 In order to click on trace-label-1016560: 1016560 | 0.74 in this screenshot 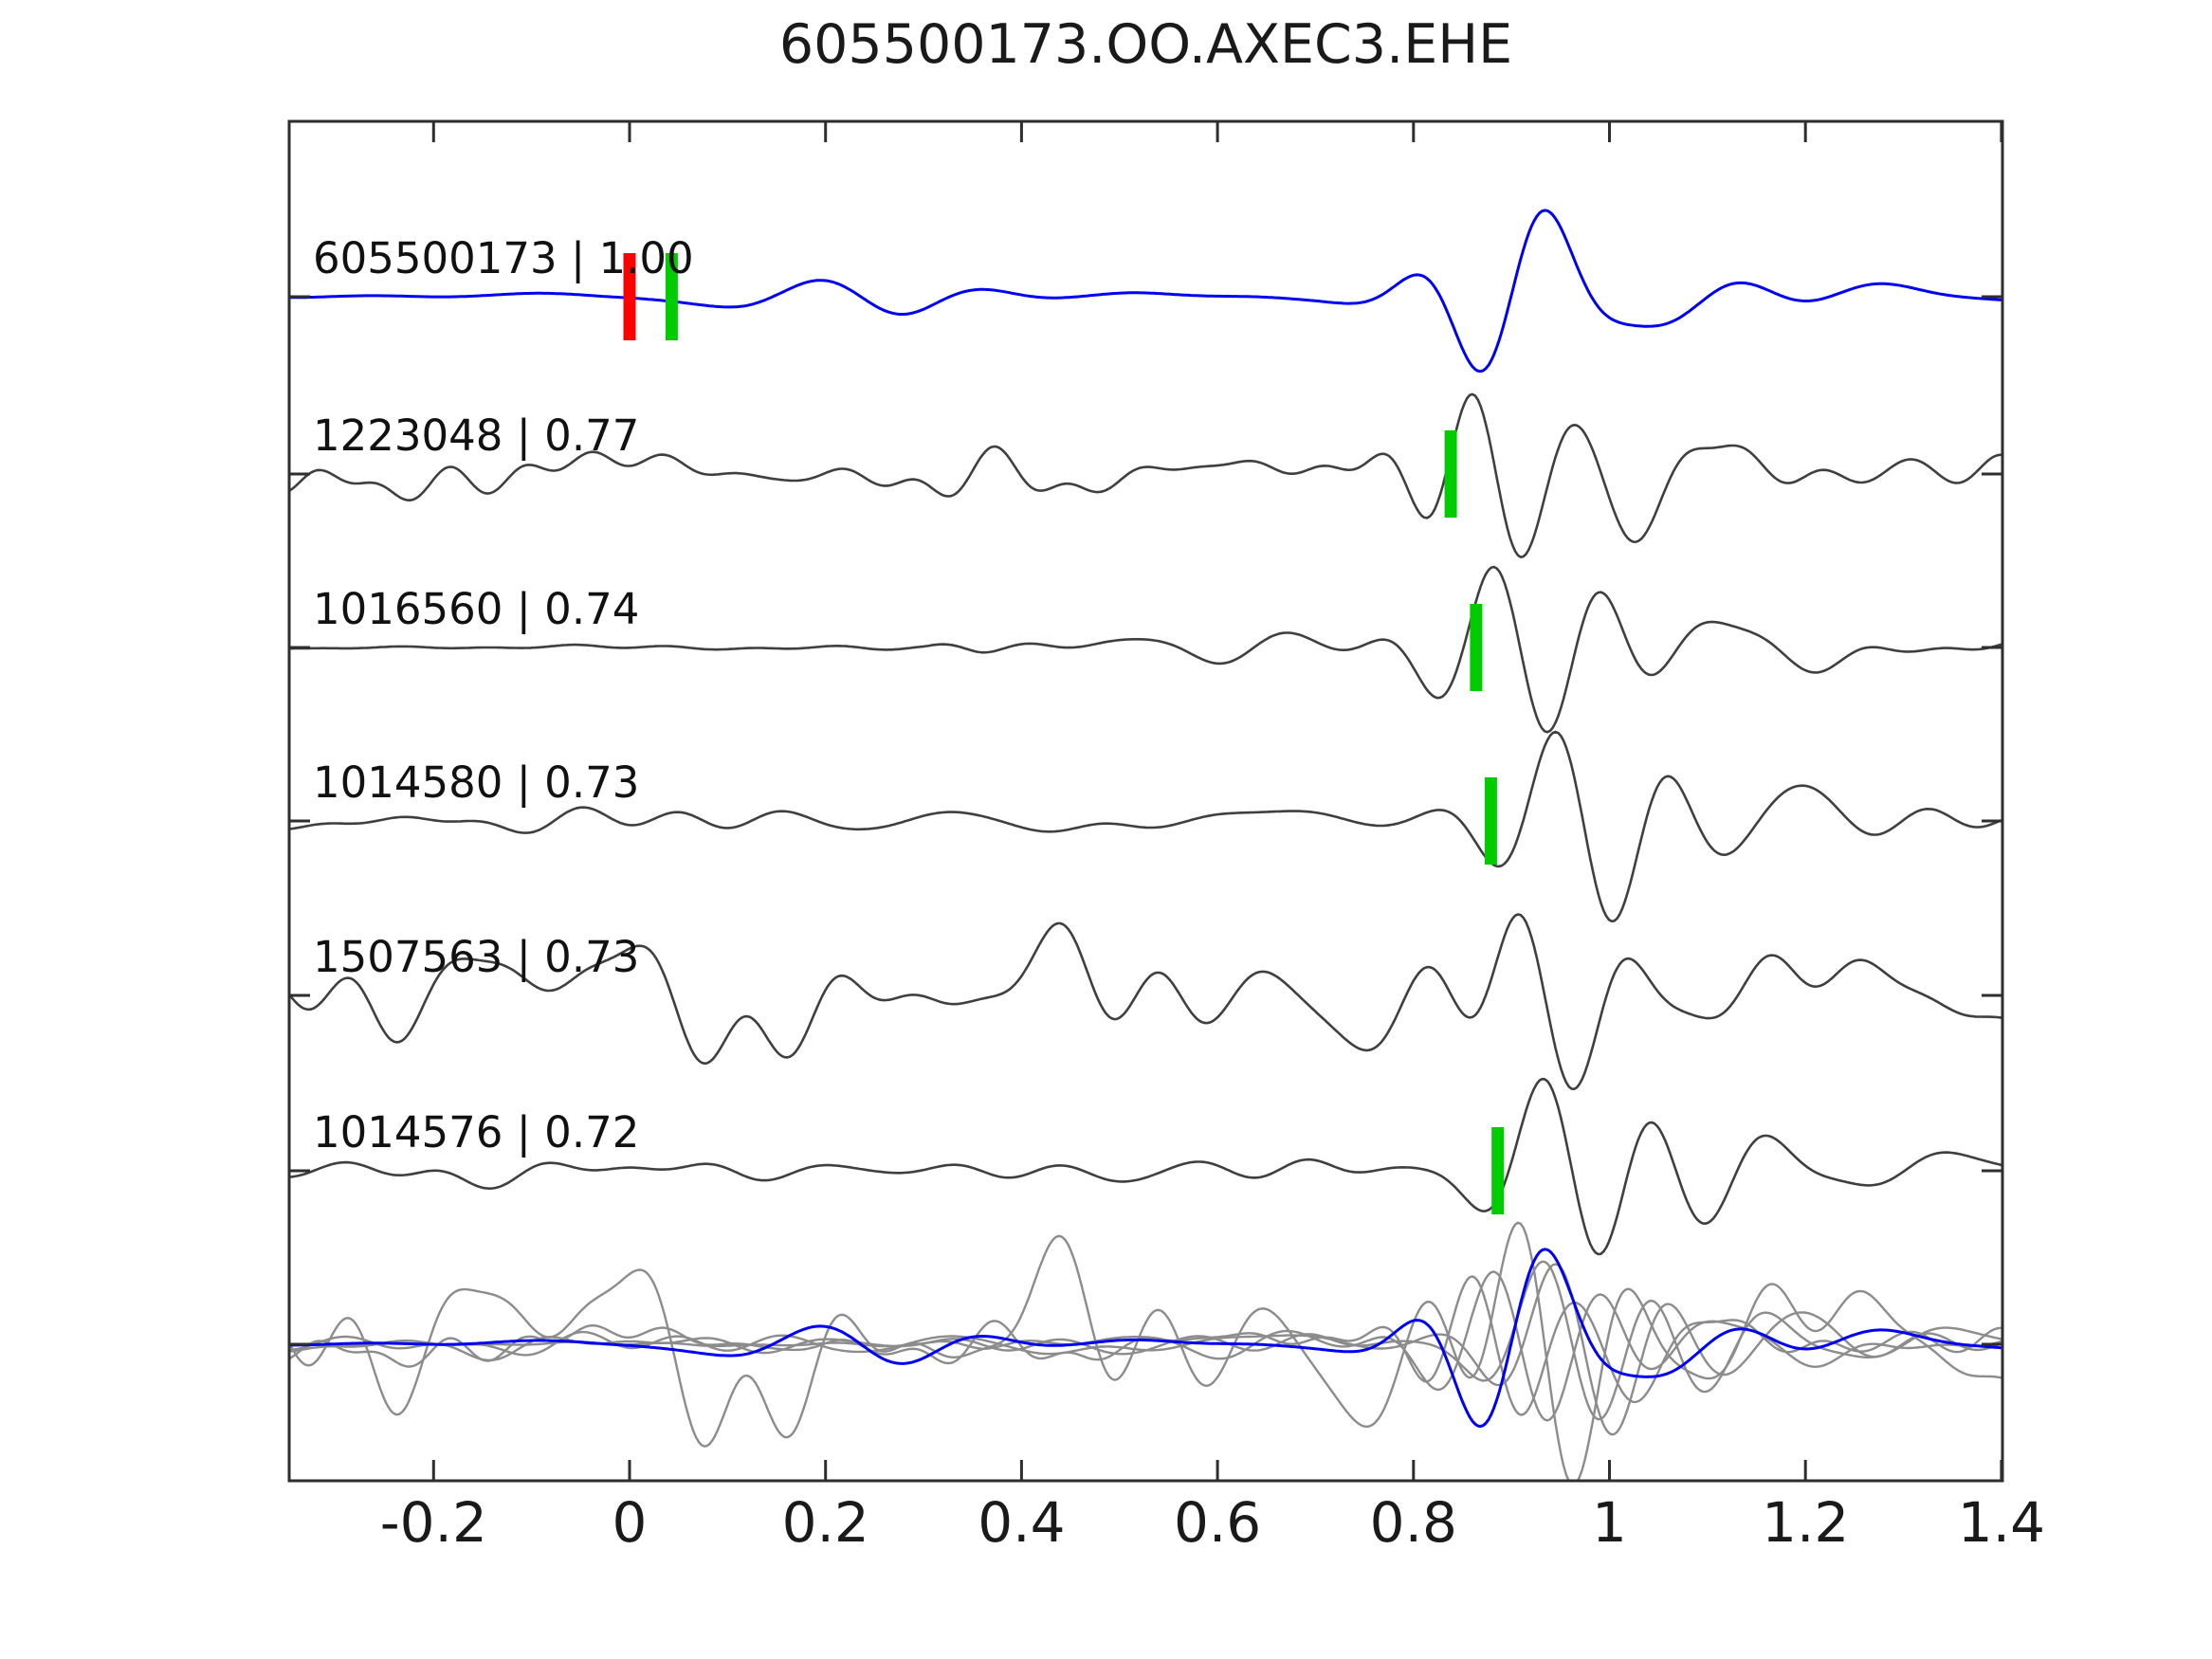, I will do `click(476, 609)`.